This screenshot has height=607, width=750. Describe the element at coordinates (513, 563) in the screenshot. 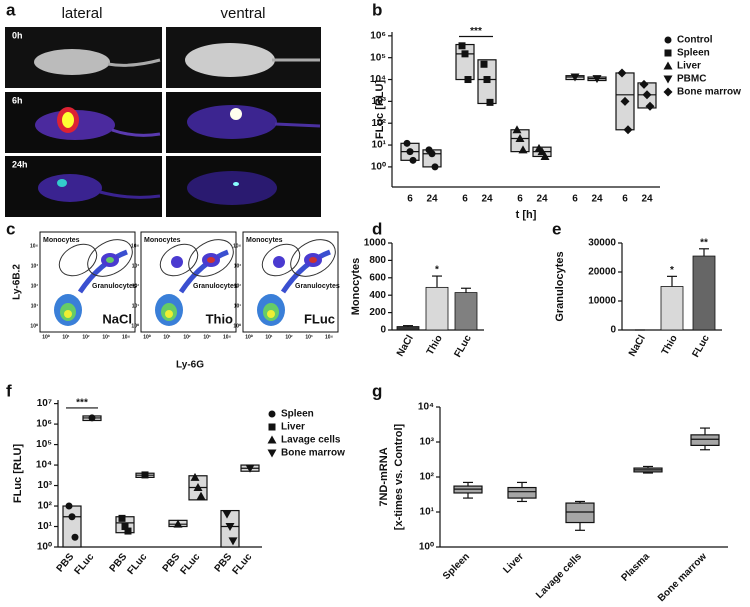

I see `x-tick-label: Liver` at that location.